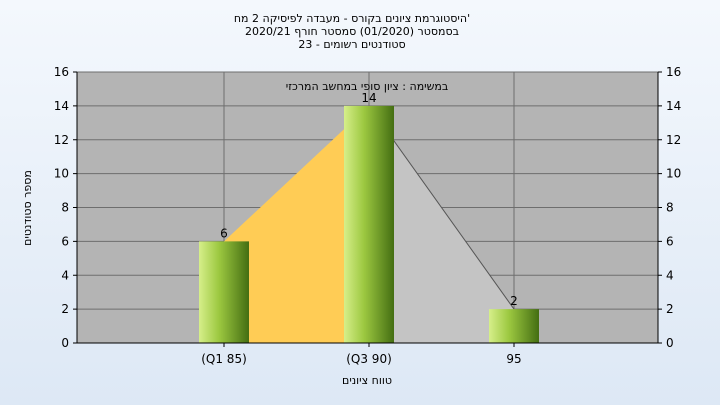 The height and width of the screenshot is (405, 720). What do you see at coordinates (351, 44) in the screenshot?
I see `chart-title-line-3: סטודנטים רשומים - 23` at bounding box center [351, 44].